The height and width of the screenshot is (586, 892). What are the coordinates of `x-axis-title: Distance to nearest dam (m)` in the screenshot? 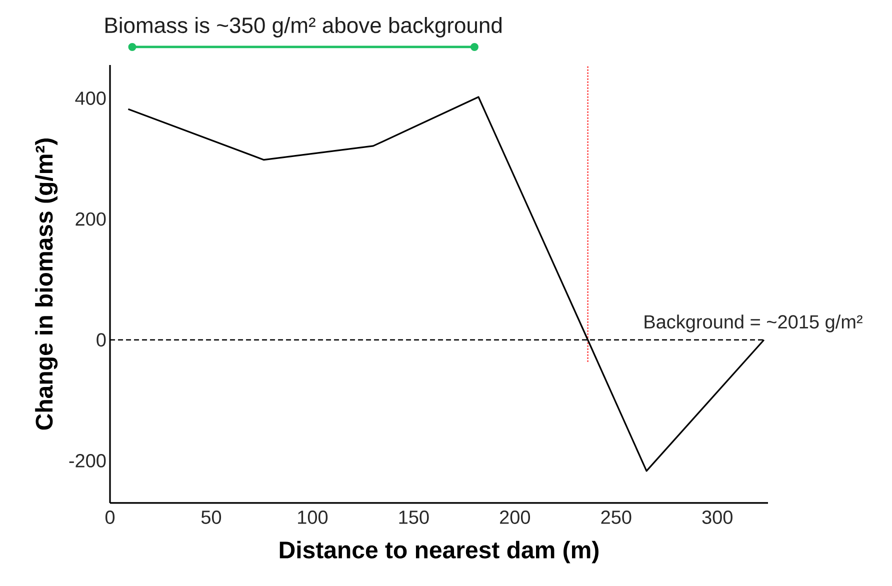 It's located at (439, 552).